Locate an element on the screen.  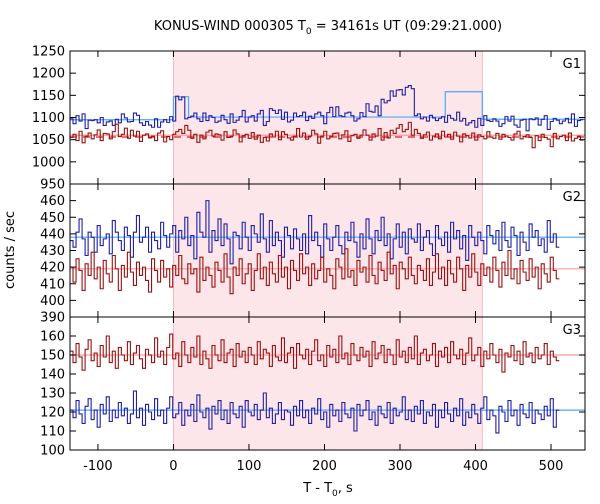
x-axis-label: T - T0, s is located at coordinates (327, 490).